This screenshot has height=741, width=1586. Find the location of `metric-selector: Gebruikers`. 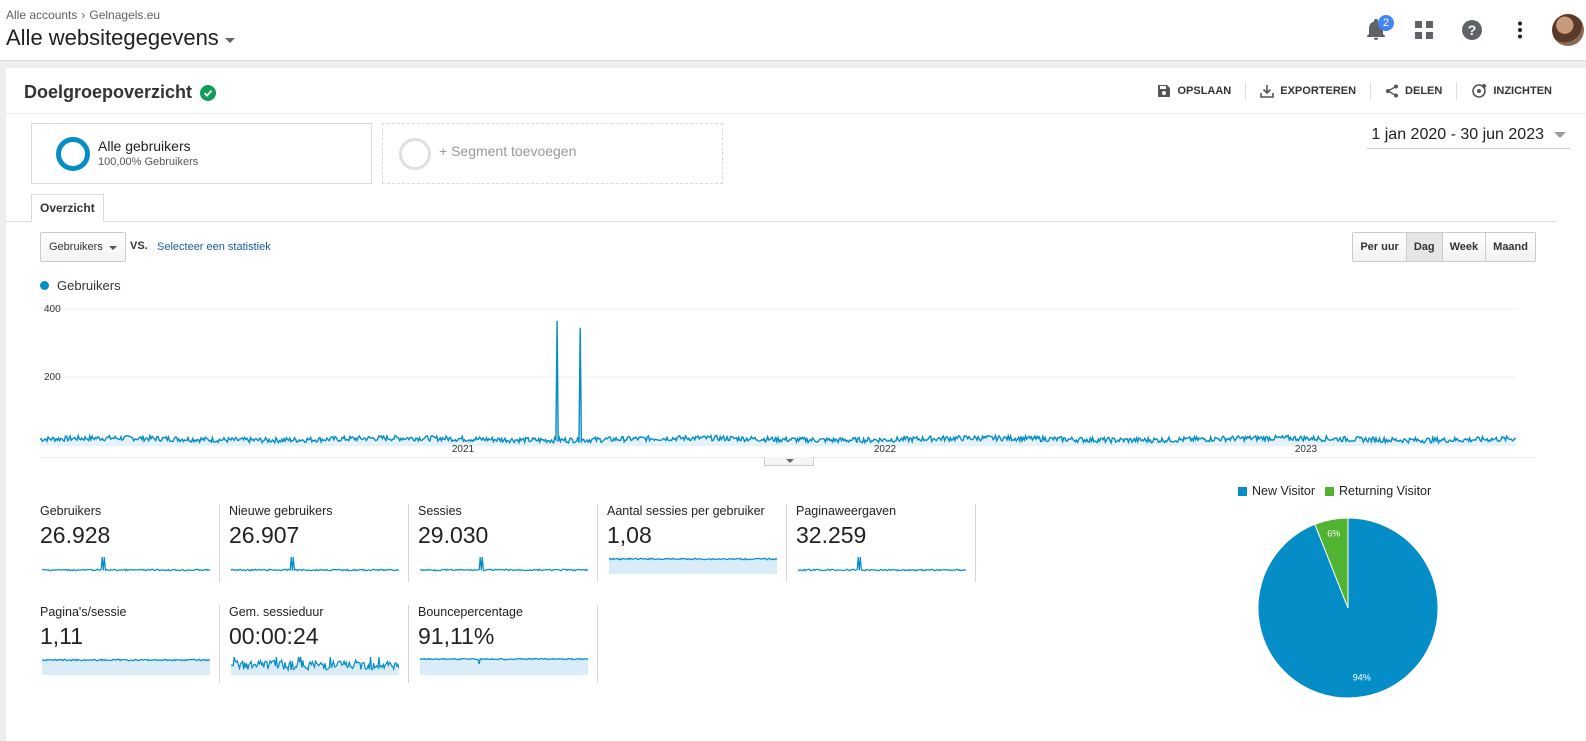

metric-selector: Gebruikers is located at coordinates (83, 247).